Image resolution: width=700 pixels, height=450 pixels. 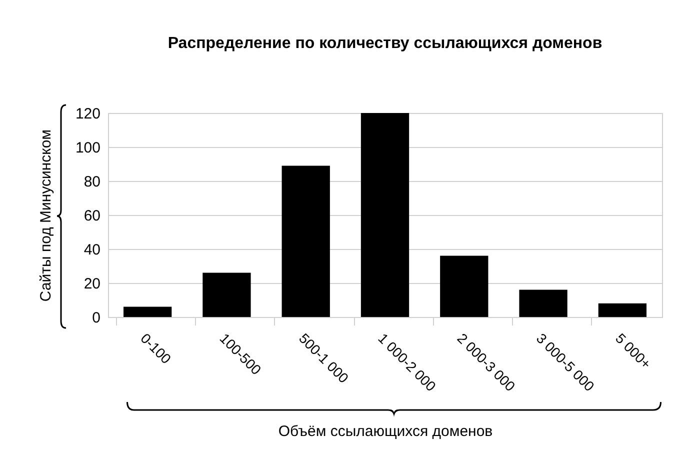 I want to click on x-axis-title: Объём ссылающихся доменов, so click(x=385, y=431).